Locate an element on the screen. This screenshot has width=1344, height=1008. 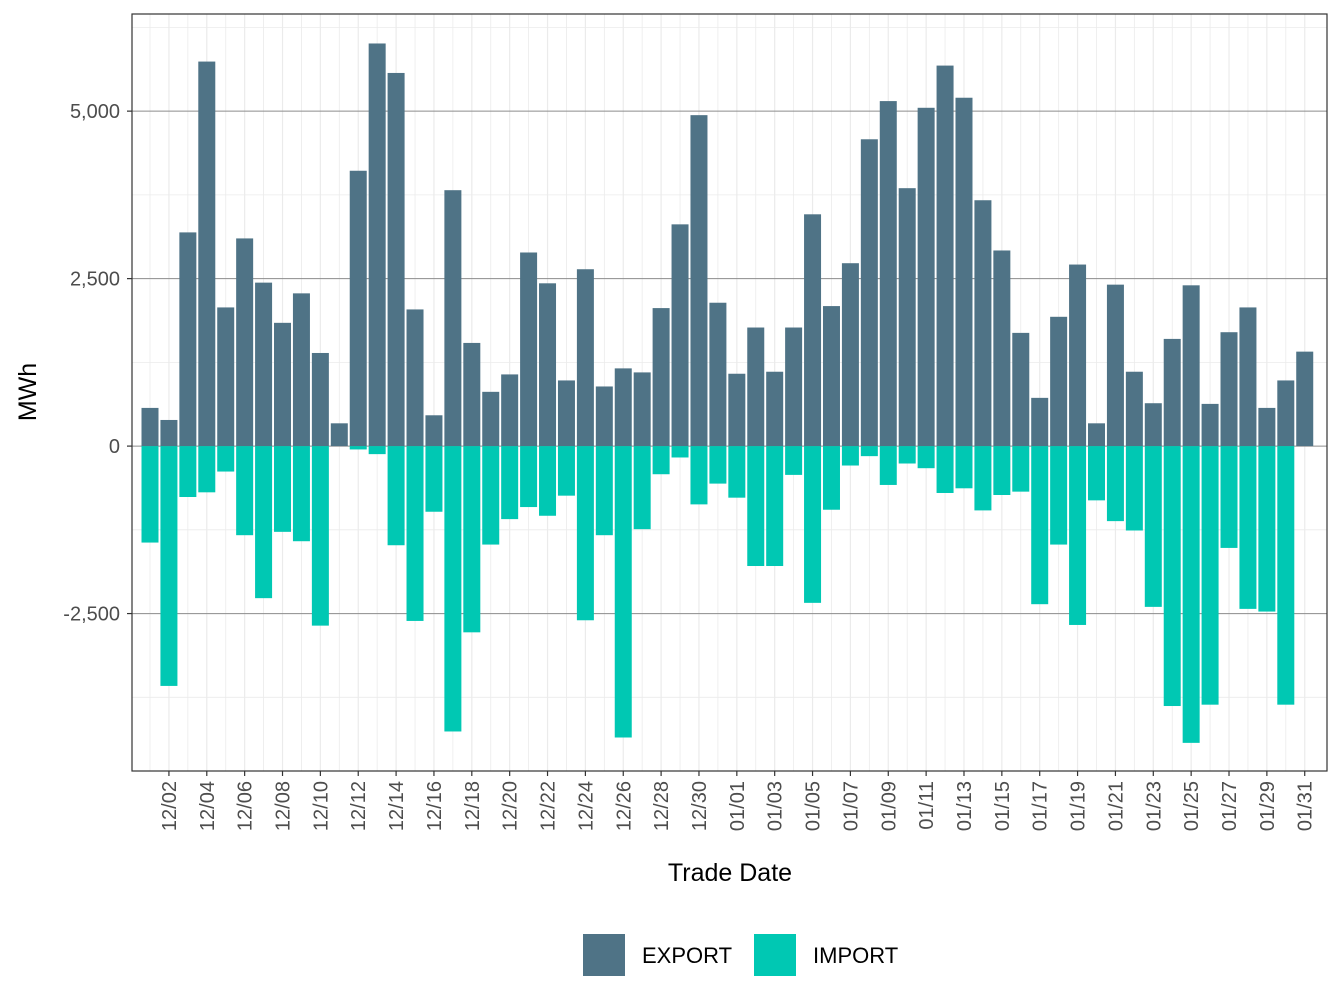
x-tick-label: 01/15 is located at coordinates (1003, 806).